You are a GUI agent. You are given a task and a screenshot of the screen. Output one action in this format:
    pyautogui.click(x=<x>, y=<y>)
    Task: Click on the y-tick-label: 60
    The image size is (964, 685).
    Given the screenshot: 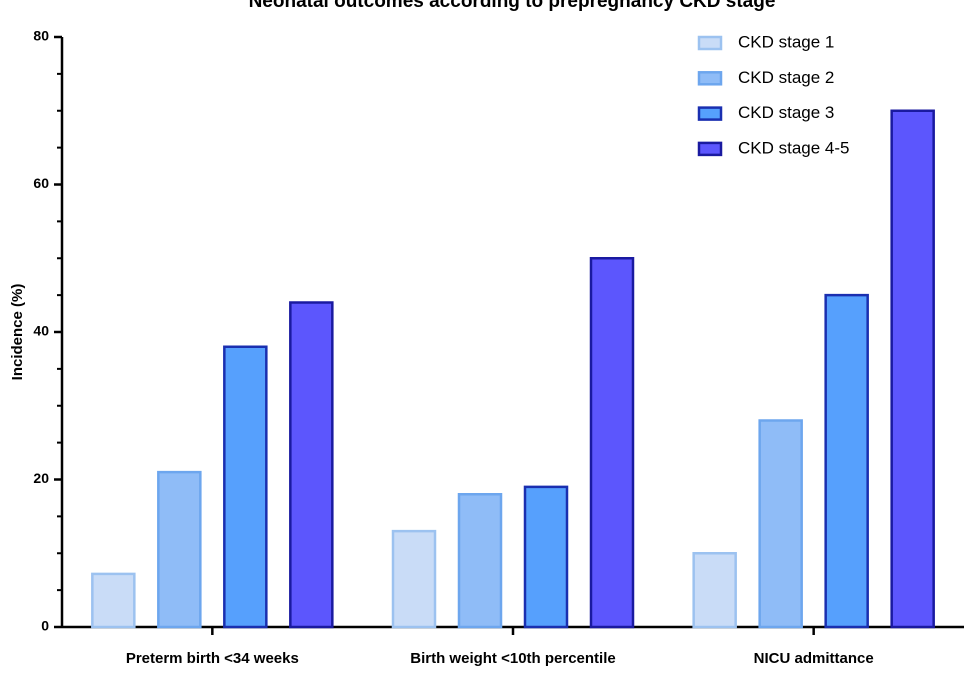 What is the action you would take?
    pyautogui.click(x=41, y=183)
    